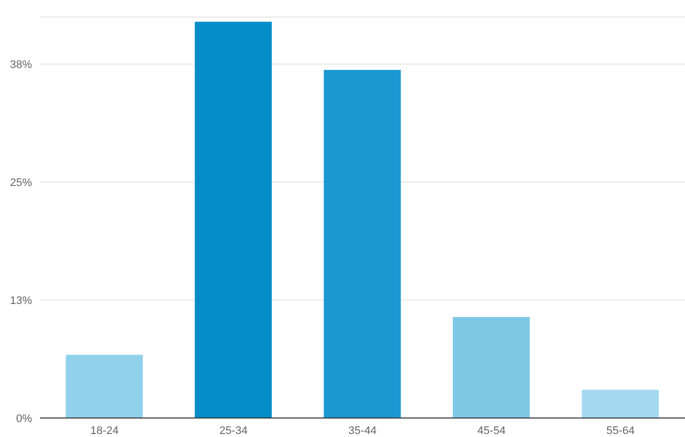 The height and width of the screenshot is (437, 685). Describe the element at coordinates (233, 430) in the screenshot. I see `x-tick-label: 25-34` at that location.